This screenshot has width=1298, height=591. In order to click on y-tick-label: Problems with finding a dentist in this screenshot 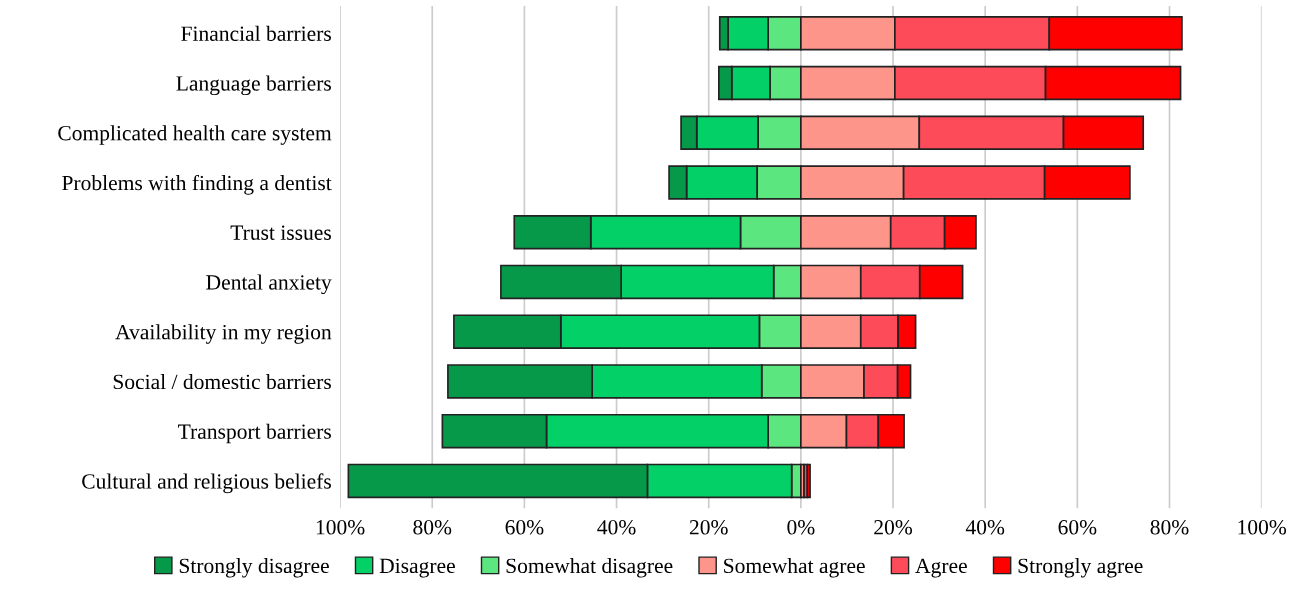, I will do `click(197, 184)`.